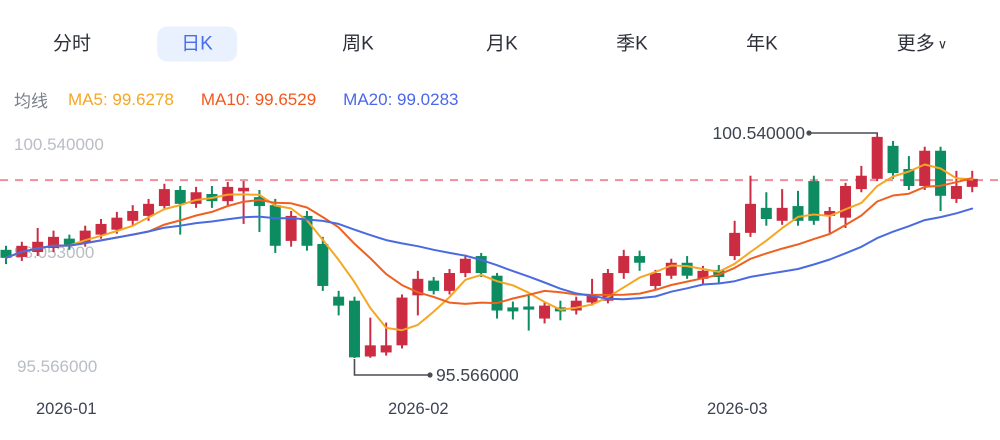 The height and width of the screenshot is (440, 1000). I want to click on tab-more: 更多 ∨, so click(914, 44).